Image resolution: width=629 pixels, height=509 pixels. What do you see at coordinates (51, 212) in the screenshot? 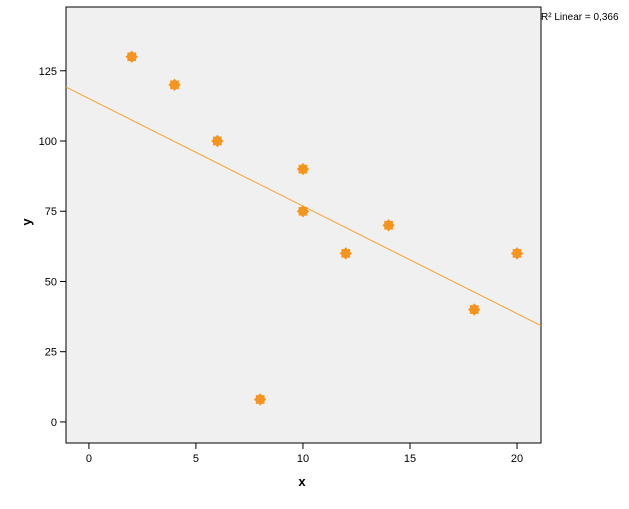
I see `y-tick-label: 75` at bounding box center [51, 212].